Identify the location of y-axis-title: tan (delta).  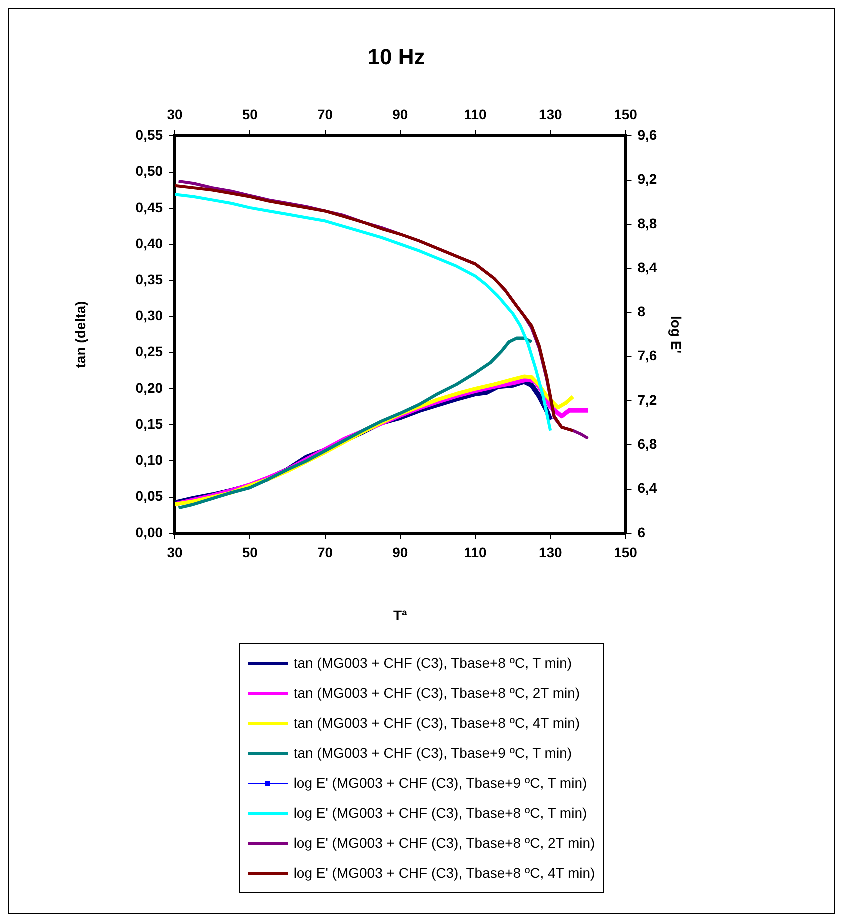
(80, 334).